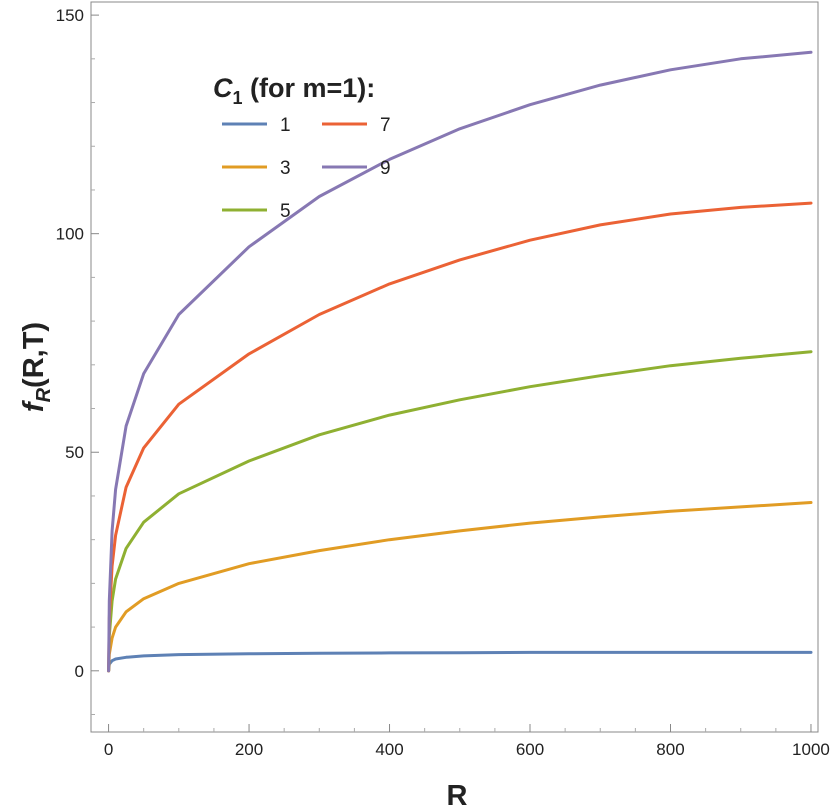 This screenshot has width=830, height=811. What do you see at coordinates (70, 234) in the screenshot?
I see `y-tick-label: 100` at bounding box center [70, 234].